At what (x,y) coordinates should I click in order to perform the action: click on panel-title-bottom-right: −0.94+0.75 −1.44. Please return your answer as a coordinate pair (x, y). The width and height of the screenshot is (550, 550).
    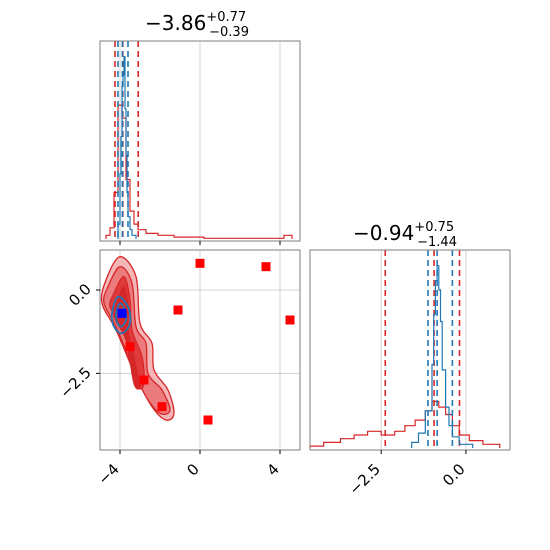
    Looking at the image, I should click on (405, 235).